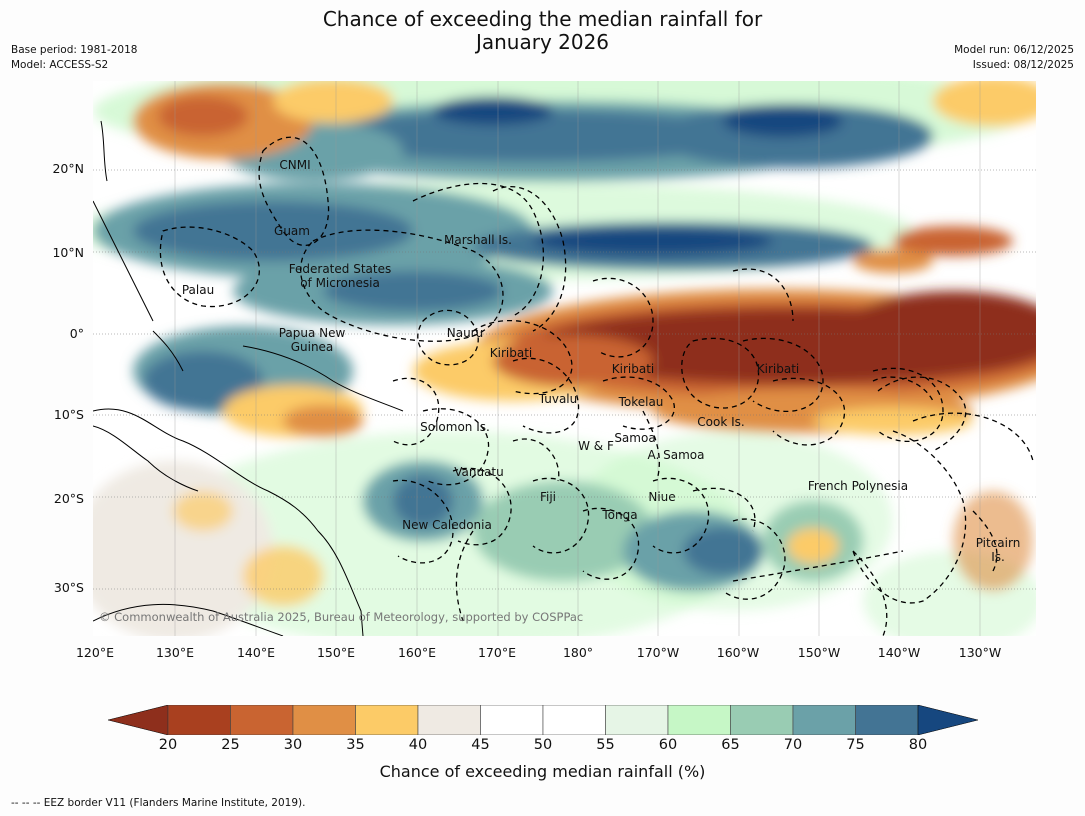 The height and width of the screenshot is (816, 1085). I want to click on lon-label-120e: 120°E, so click(94, 652).